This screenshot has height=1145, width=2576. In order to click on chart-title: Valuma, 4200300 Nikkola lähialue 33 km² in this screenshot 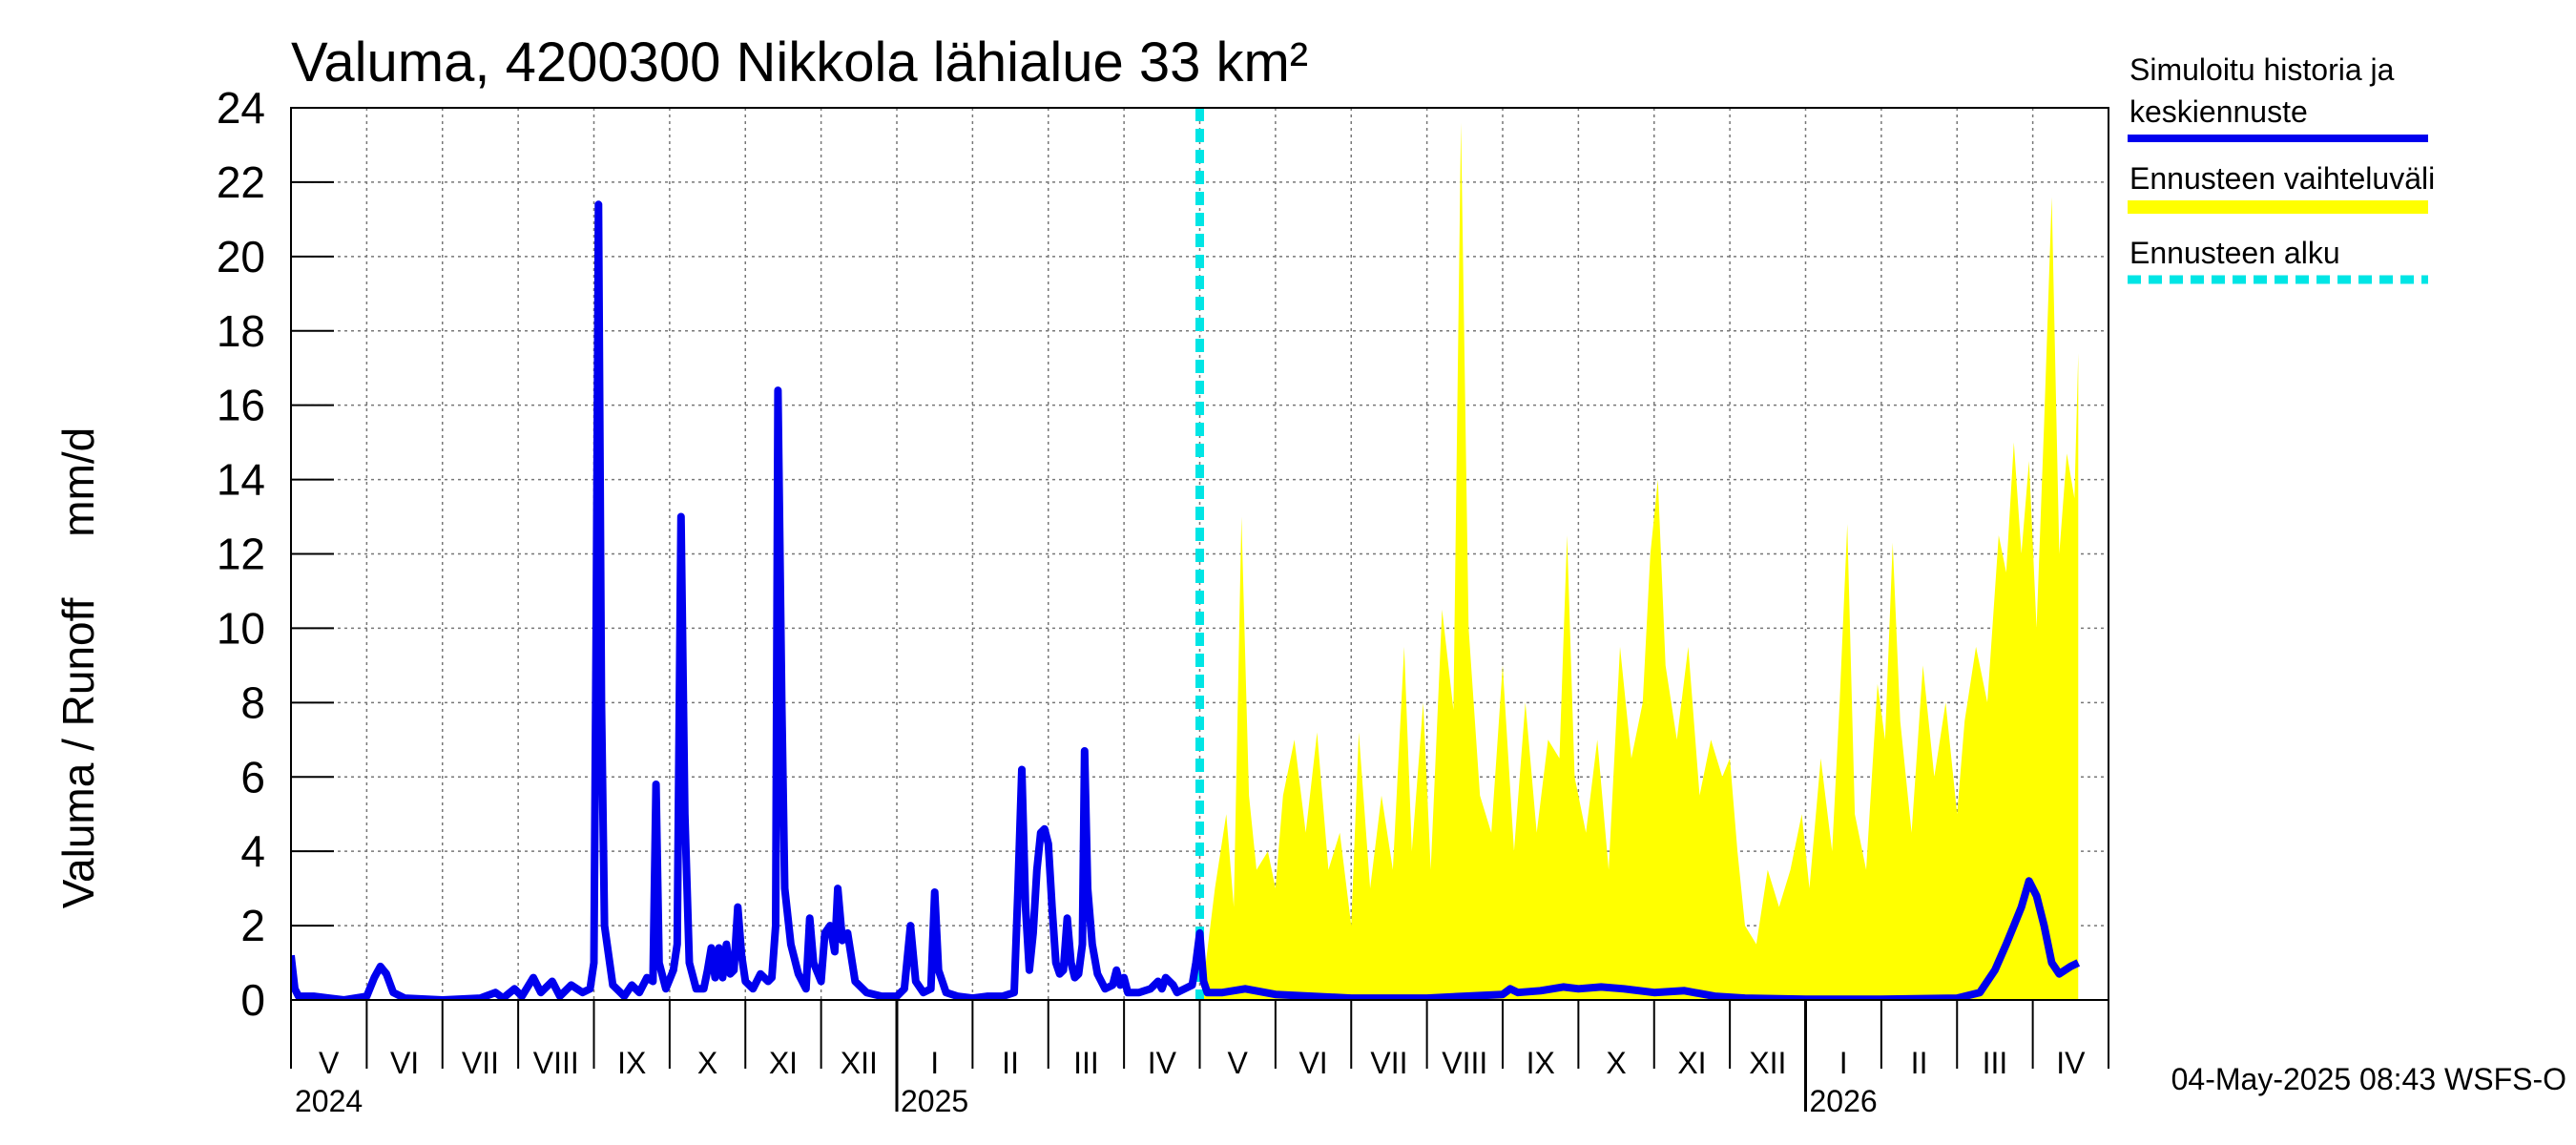, I will do `click(799, 62)`.